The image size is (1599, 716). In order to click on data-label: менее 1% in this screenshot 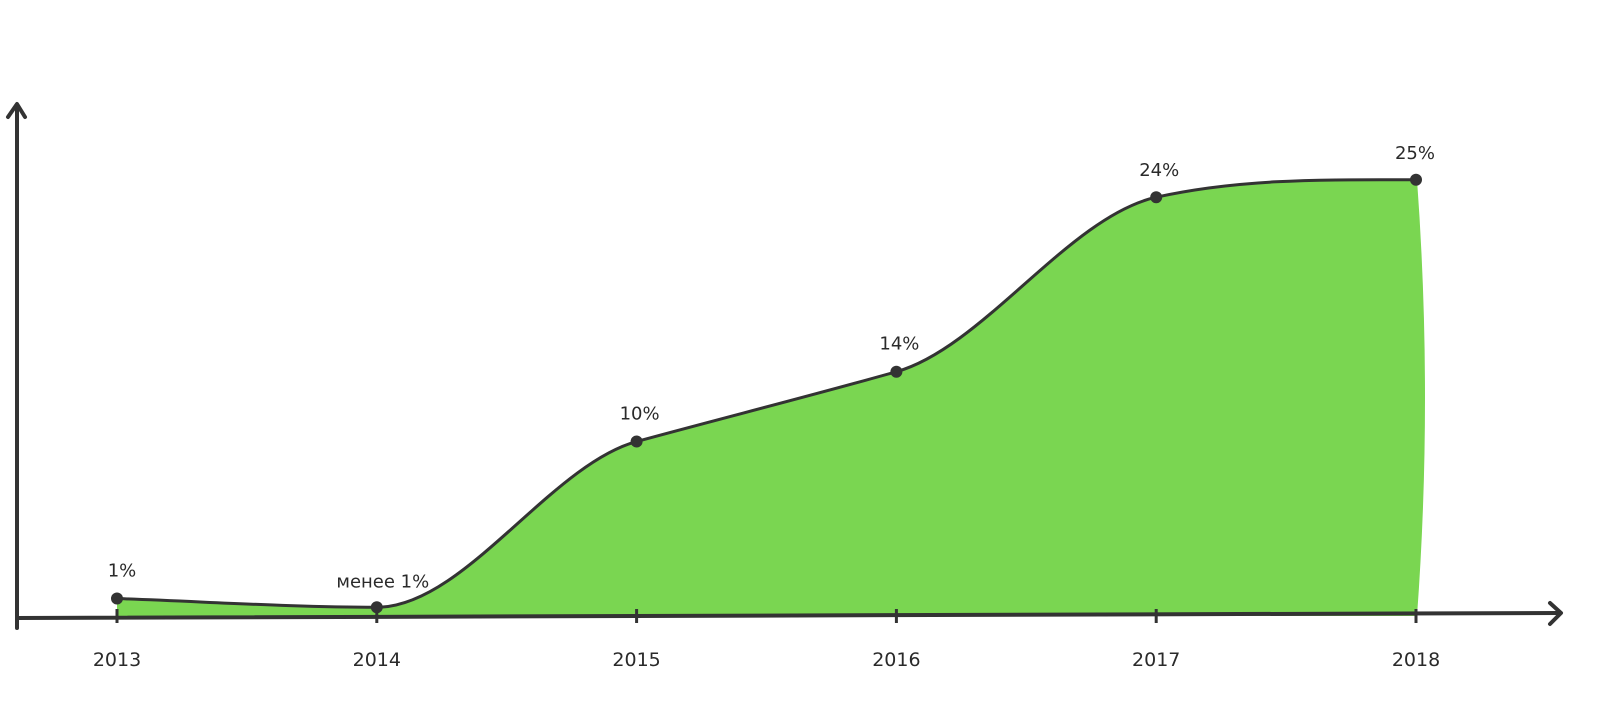, I will do `click(382, 581)`.